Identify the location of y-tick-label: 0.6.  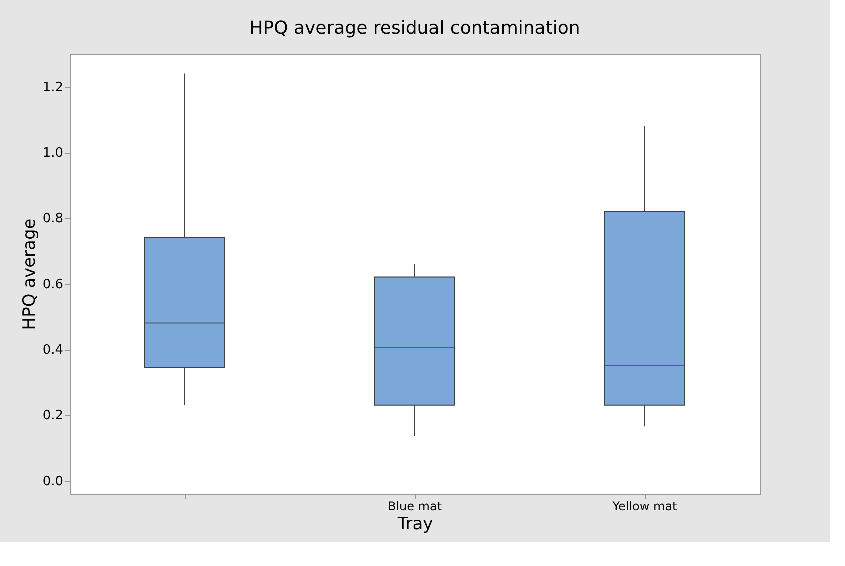
(53, 284).